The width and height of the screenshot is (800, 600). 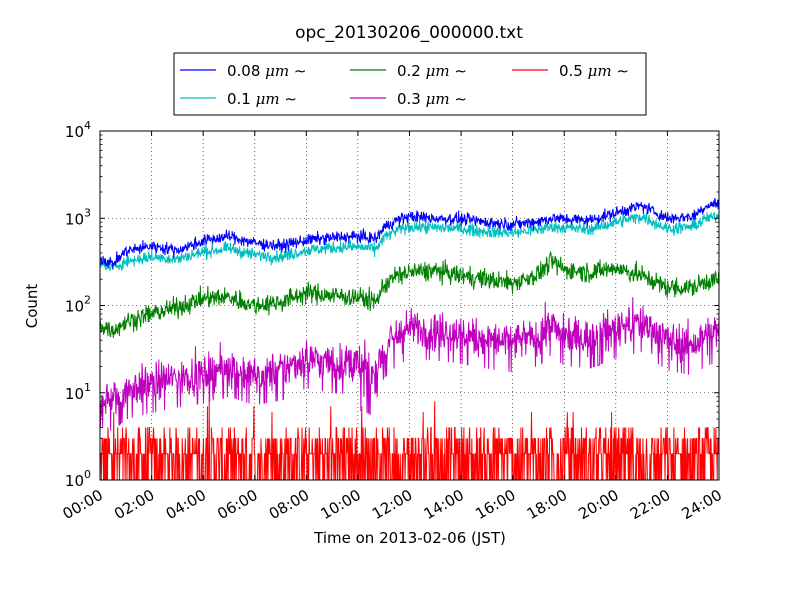 I want to click on y-tick-label: 10², so click(x=78, y=305).